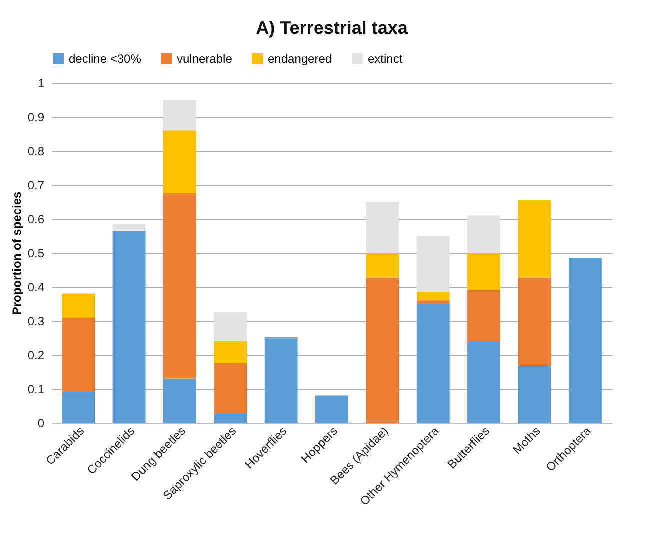 The image size is (650, 535). What do you see at coordinates (36, 253) in the screenshot?
I see `y-tick-label: 0.5` at bounding box center [36, 253].